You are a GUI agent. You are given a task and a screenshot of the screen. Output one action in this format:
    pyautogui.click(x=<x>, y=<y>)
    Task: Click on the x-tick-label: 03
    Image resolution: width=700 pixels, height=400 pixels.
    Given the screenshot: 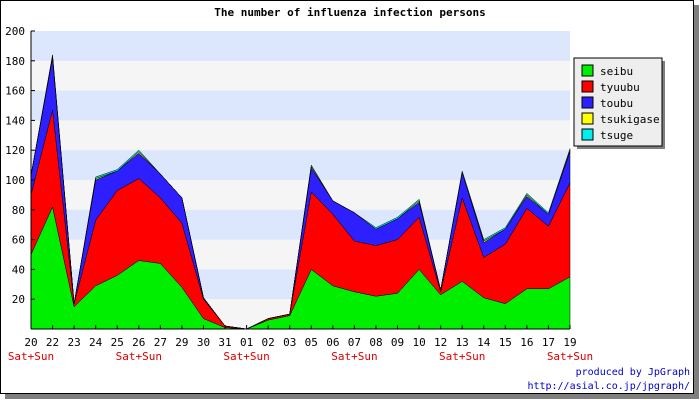 What is the action you would take?
    pyautogui.click(x=289, y=342)
    